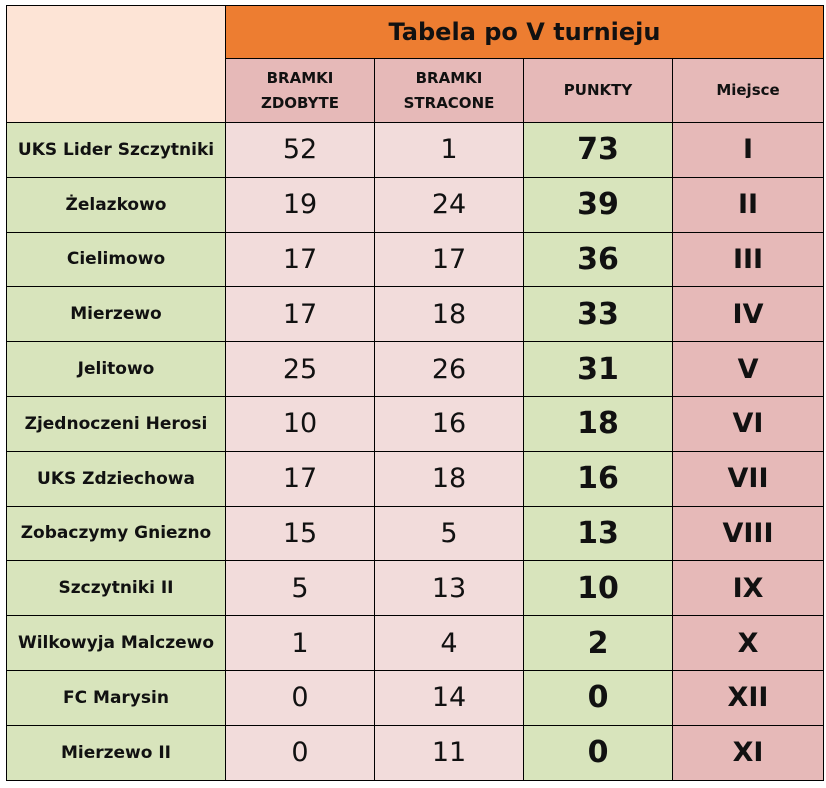 The image size is (826, 788). What do you see at coordinates (598, 314) in the screenshot?
I see `points-cell: 33` at bounding box center [598, 314].